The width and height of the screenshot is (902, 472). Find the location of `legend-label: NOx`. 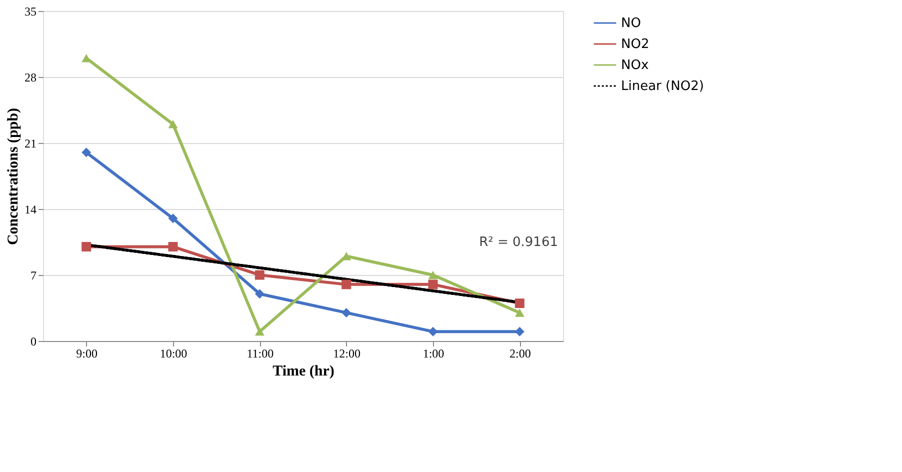

legend-label: NOx is located at coordinates (635, 65).